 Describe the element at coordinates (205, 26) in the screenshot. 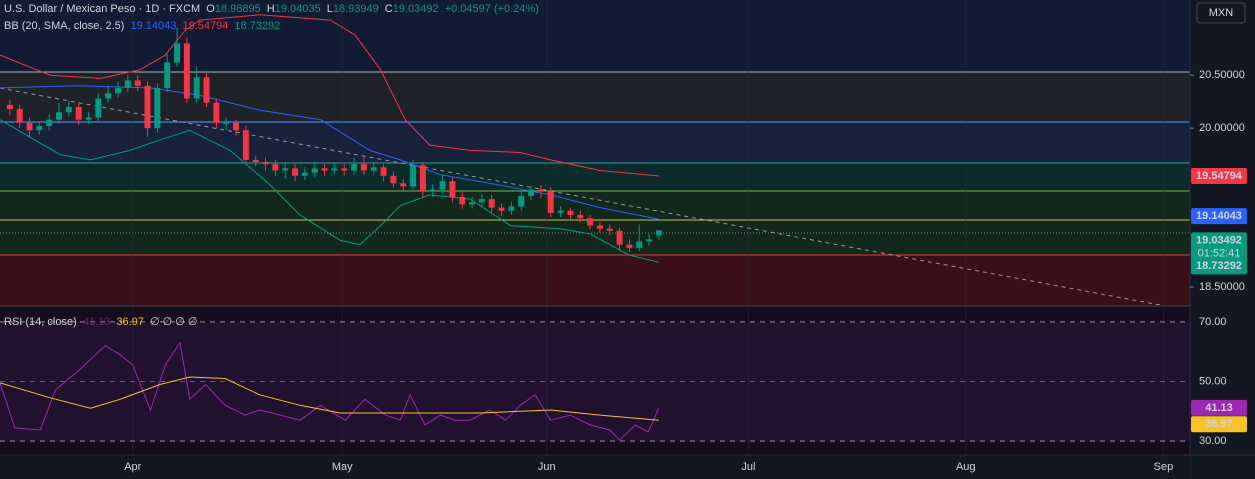

I see `indicator-value: 19.54794` at that location.